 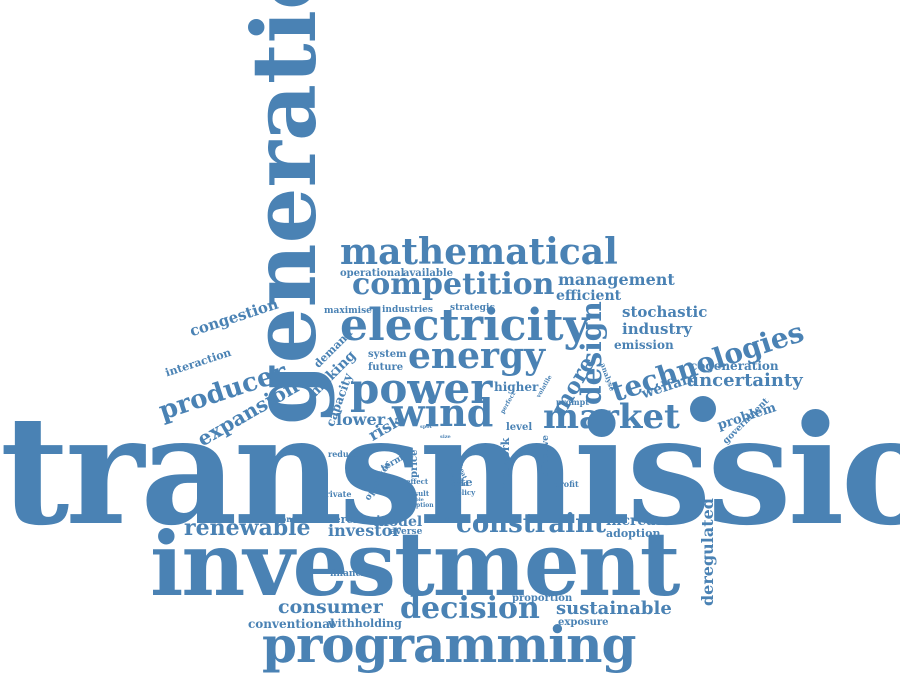 I want to click on word-system: system, so click(x=387, y=354).